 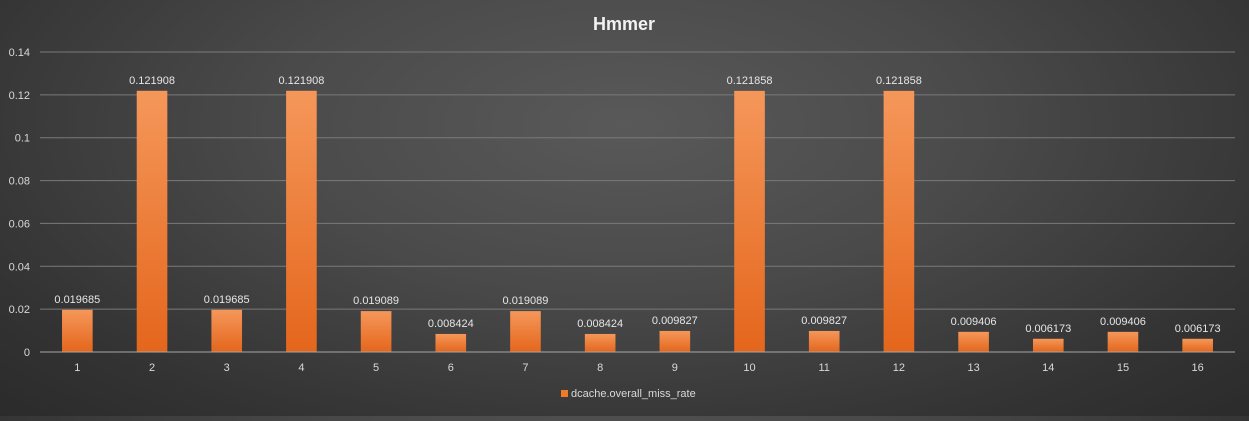 I want to click on legend: dcache.overall_miss_rate, so click(x=628, y=394).